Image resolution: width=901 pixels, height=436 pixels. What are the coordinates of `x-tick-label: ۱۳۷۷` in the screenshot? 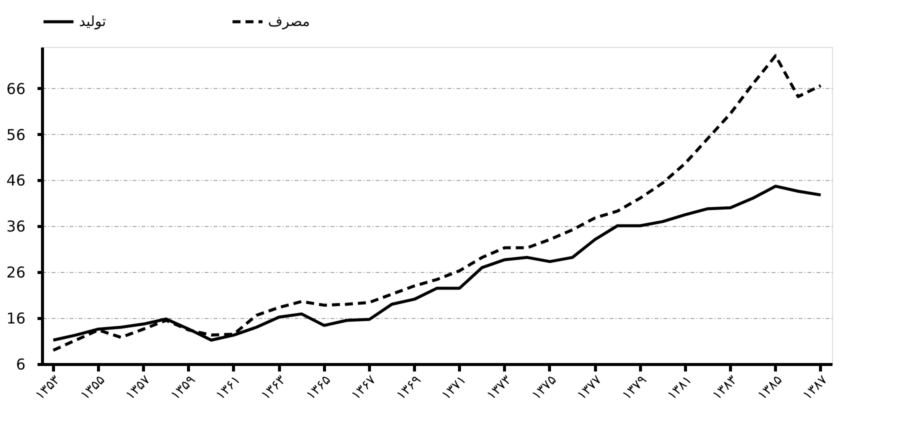 It's located at (589, 388).